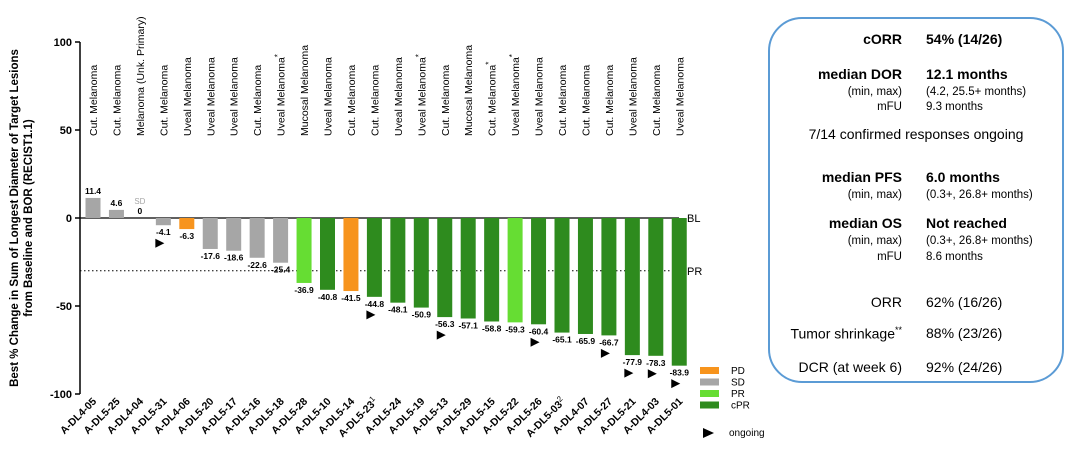  I want to click on diagnosis-label: Melanoma (Unk. Primary), so click(141, 76).